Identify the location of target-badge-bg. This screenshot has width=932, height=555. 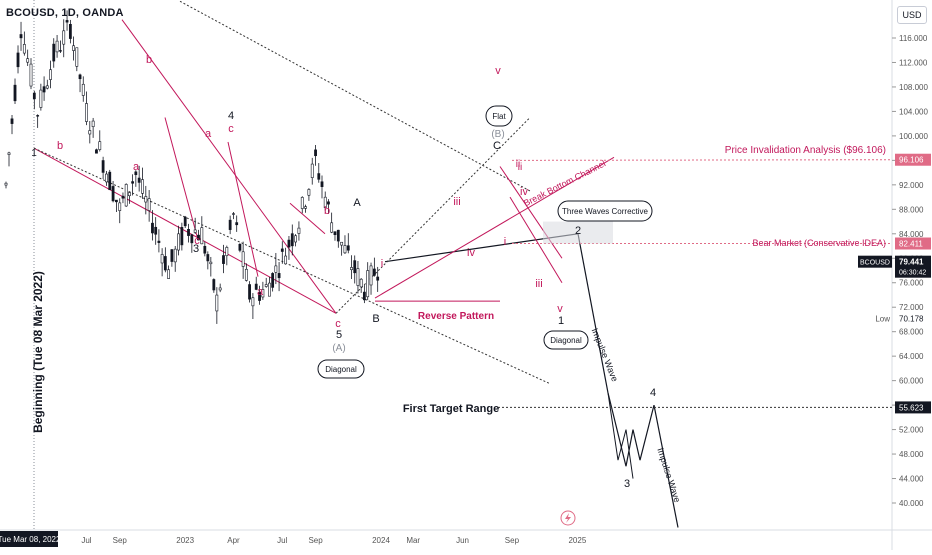
(913, 407).